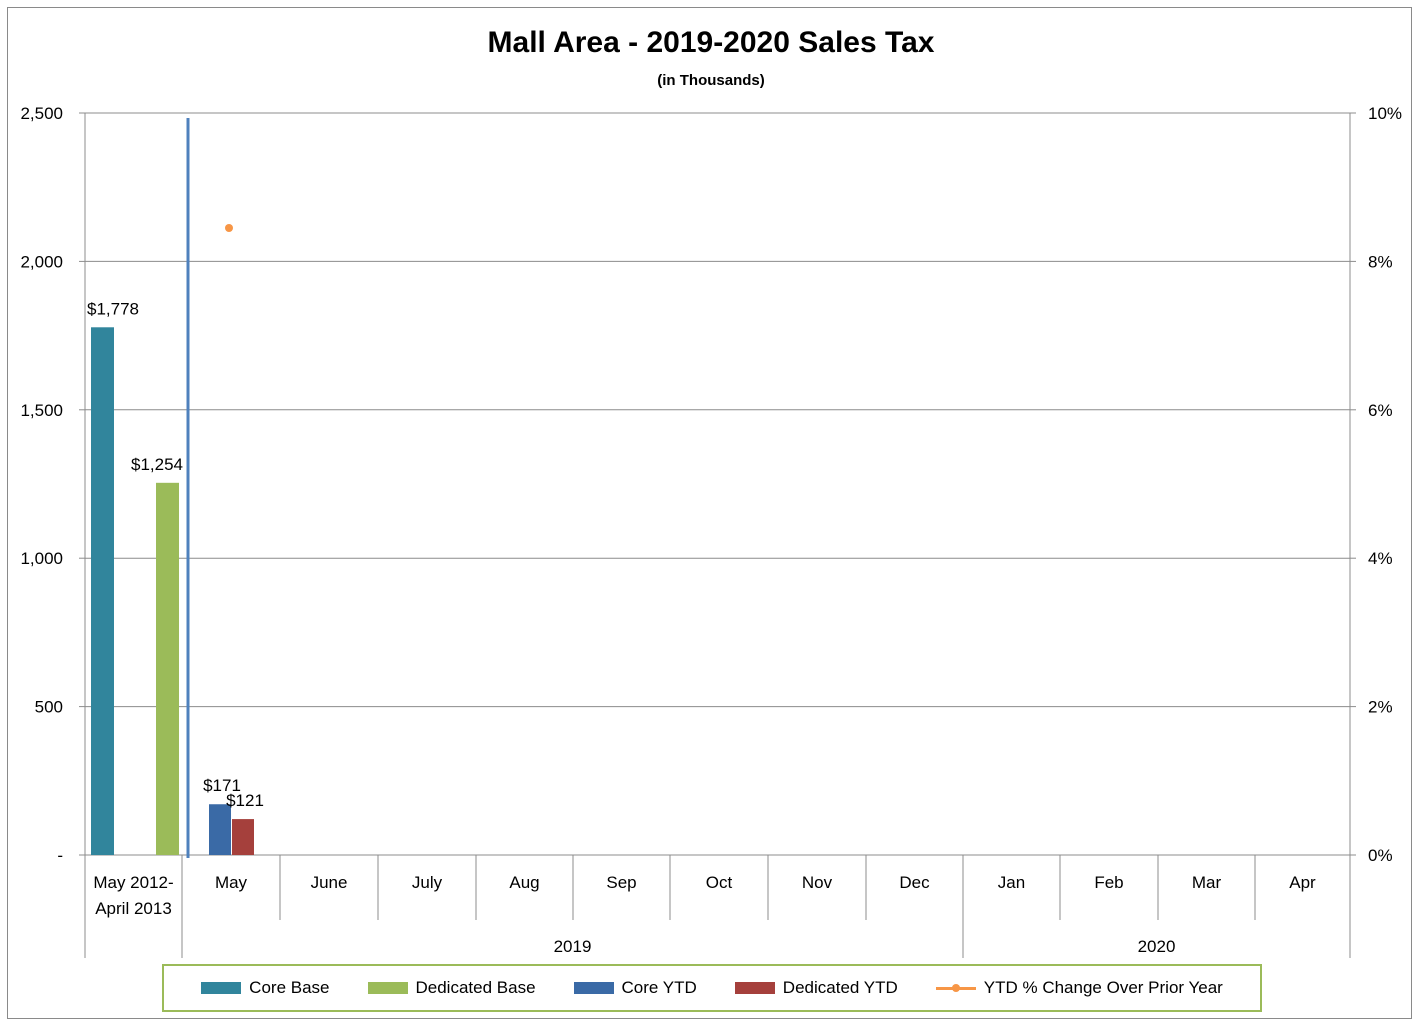 The height and width of the screenshot is (1024, 1422). I want to click on legend-item-core-ytd: Core YTD, so click(635, 988).